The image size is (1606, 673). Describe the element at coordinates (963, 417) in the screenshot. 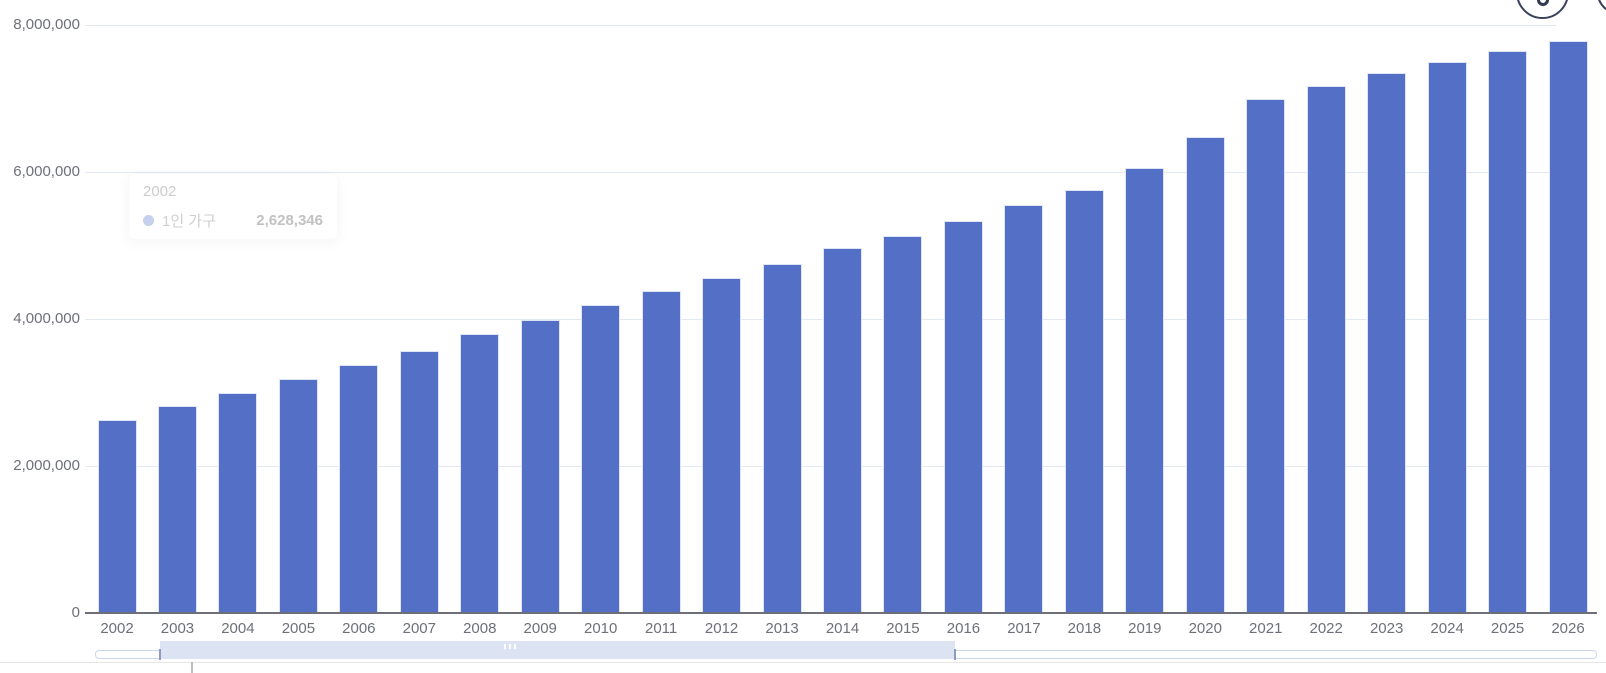

I see `bar-2016` at that location.